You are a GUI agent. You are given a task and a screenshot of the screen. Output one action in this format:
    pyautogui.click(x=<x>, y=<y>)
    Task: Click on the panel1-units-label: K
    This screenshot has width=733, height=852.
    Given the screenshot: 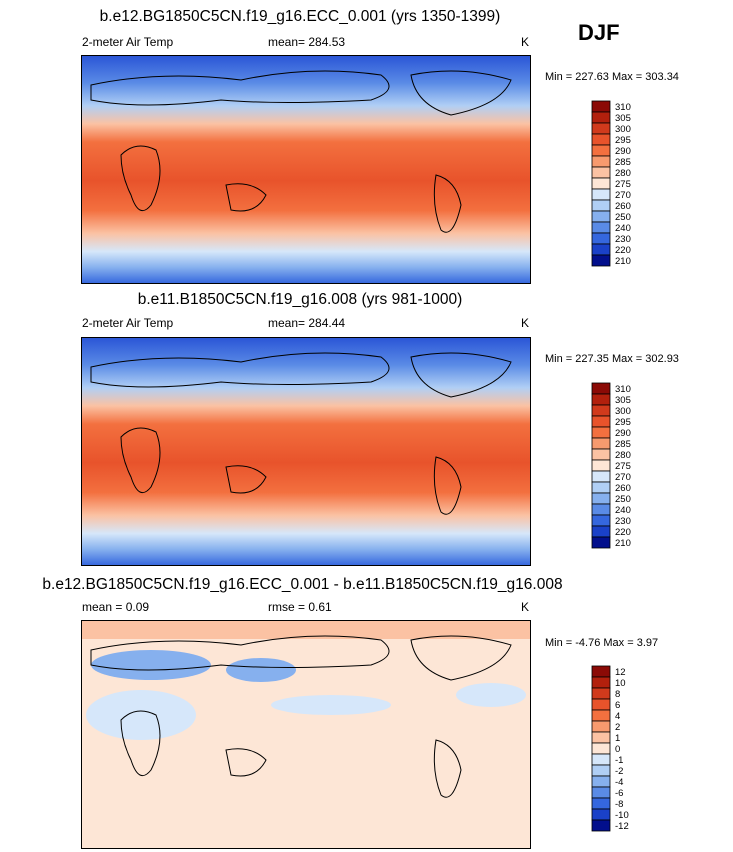 What is the action you would take?
    pyautogui.click(x=525, y=42)
    